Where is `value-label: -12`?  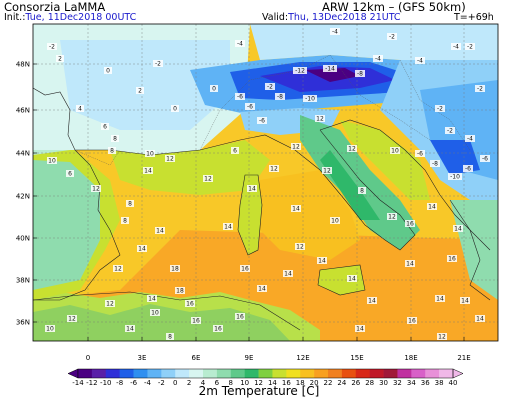
value-label: -12 is located at coordinates (300, 71).